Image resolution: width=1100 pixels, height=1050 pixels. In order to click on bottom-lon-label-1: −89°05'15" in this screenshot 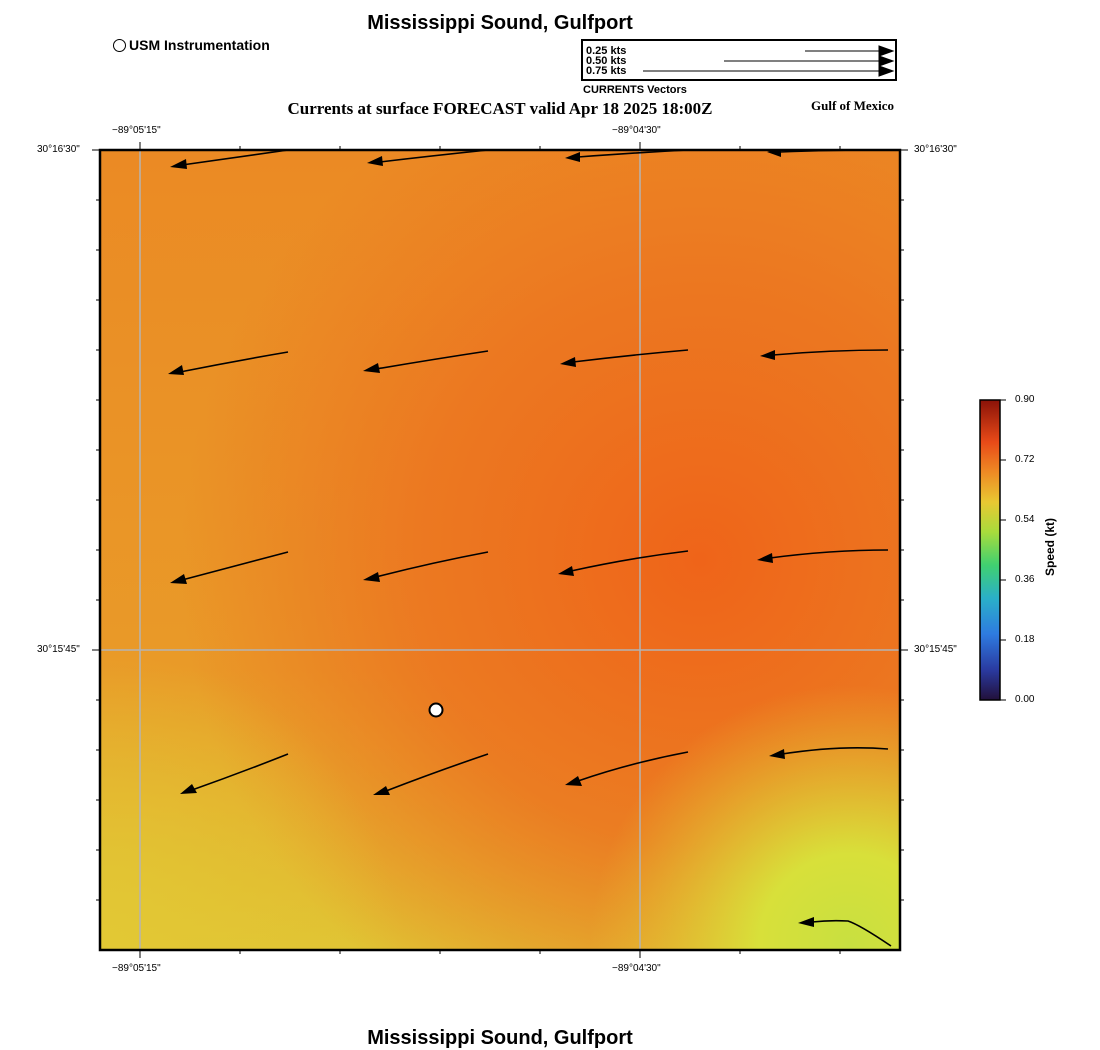, I will do `click(136, 968)`.